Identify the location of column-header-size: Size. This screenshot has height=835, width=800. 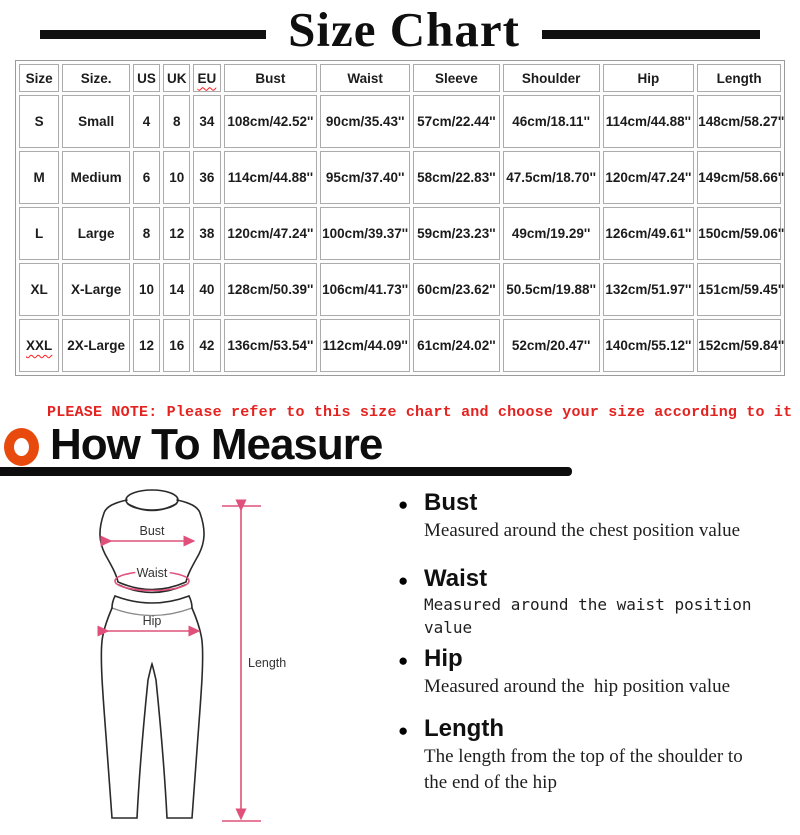
(39, 78).